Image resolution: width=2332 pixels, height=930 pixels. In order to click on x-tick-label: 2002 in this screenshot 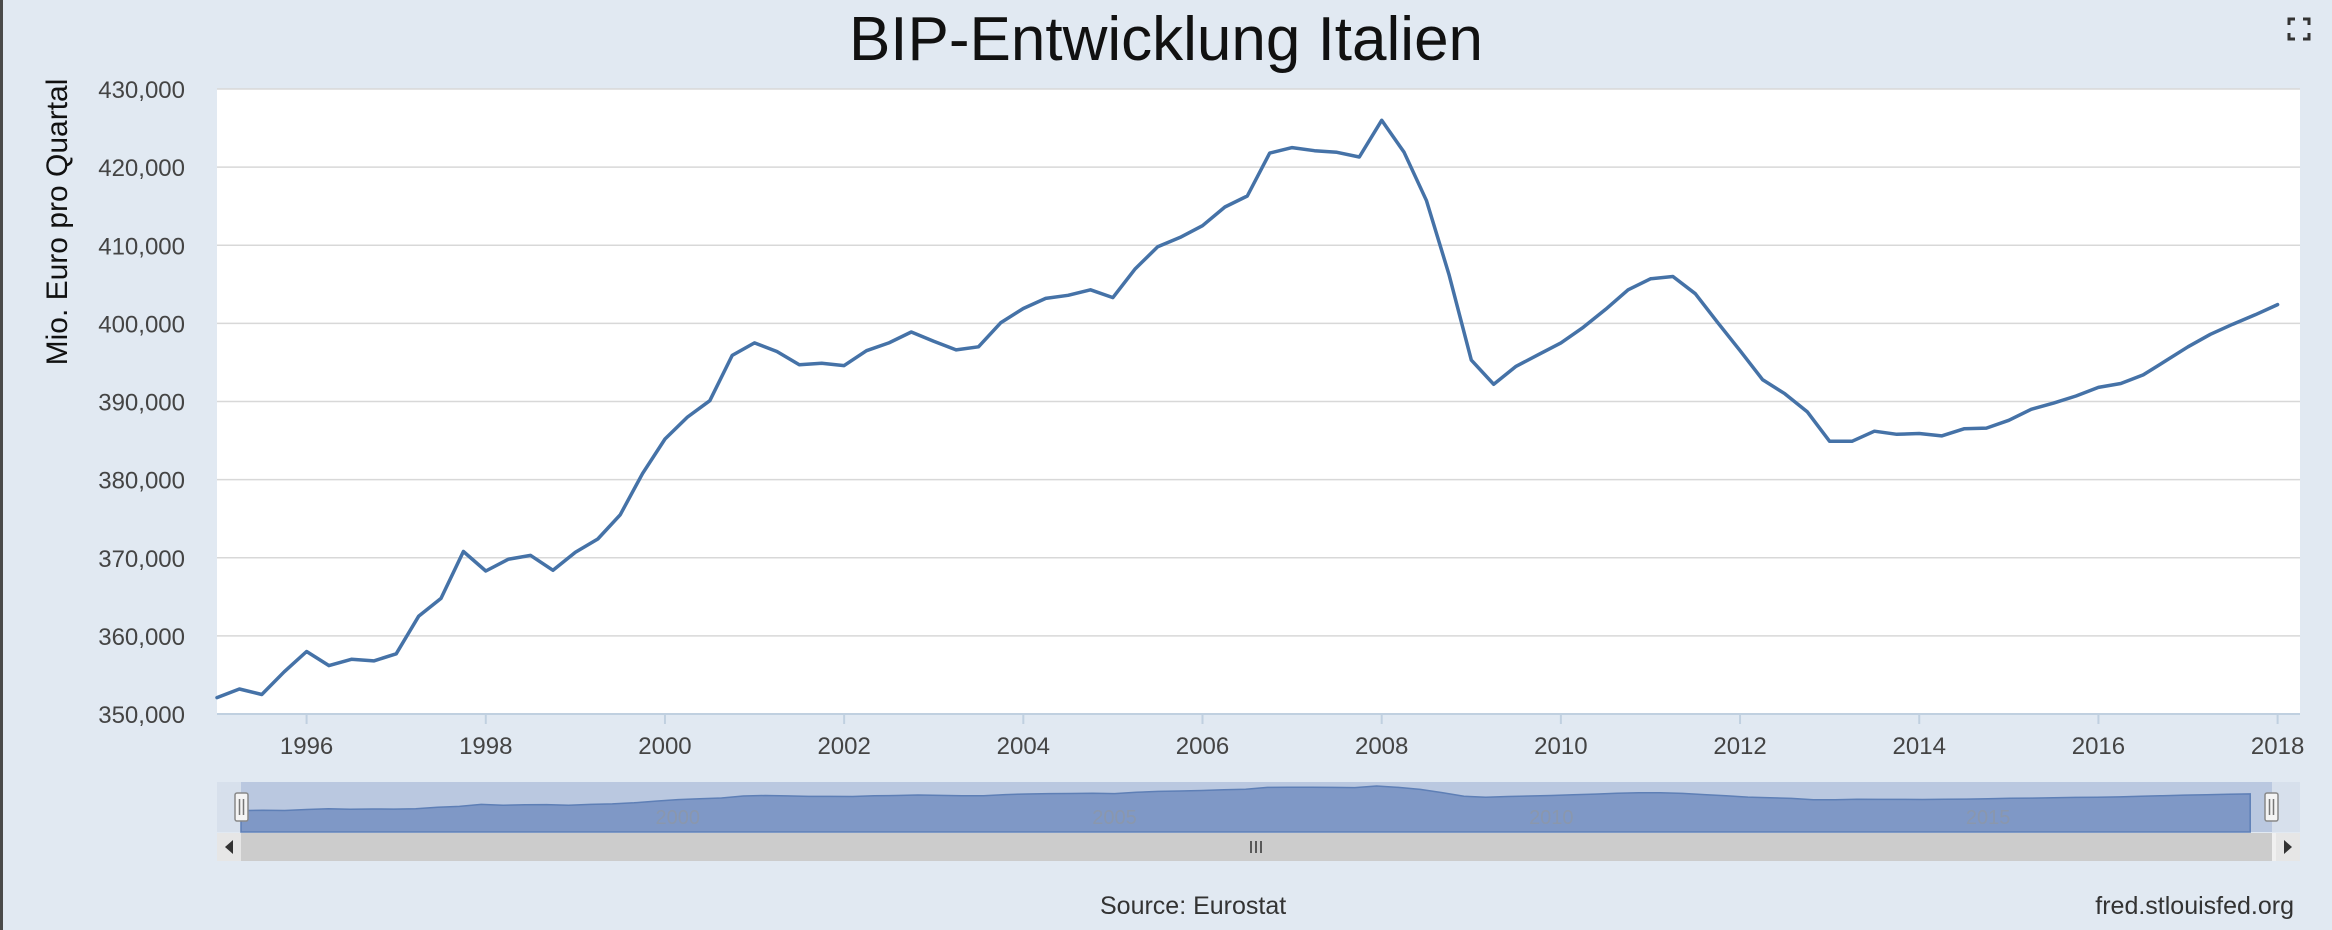, I will do `click(843, 746)`.